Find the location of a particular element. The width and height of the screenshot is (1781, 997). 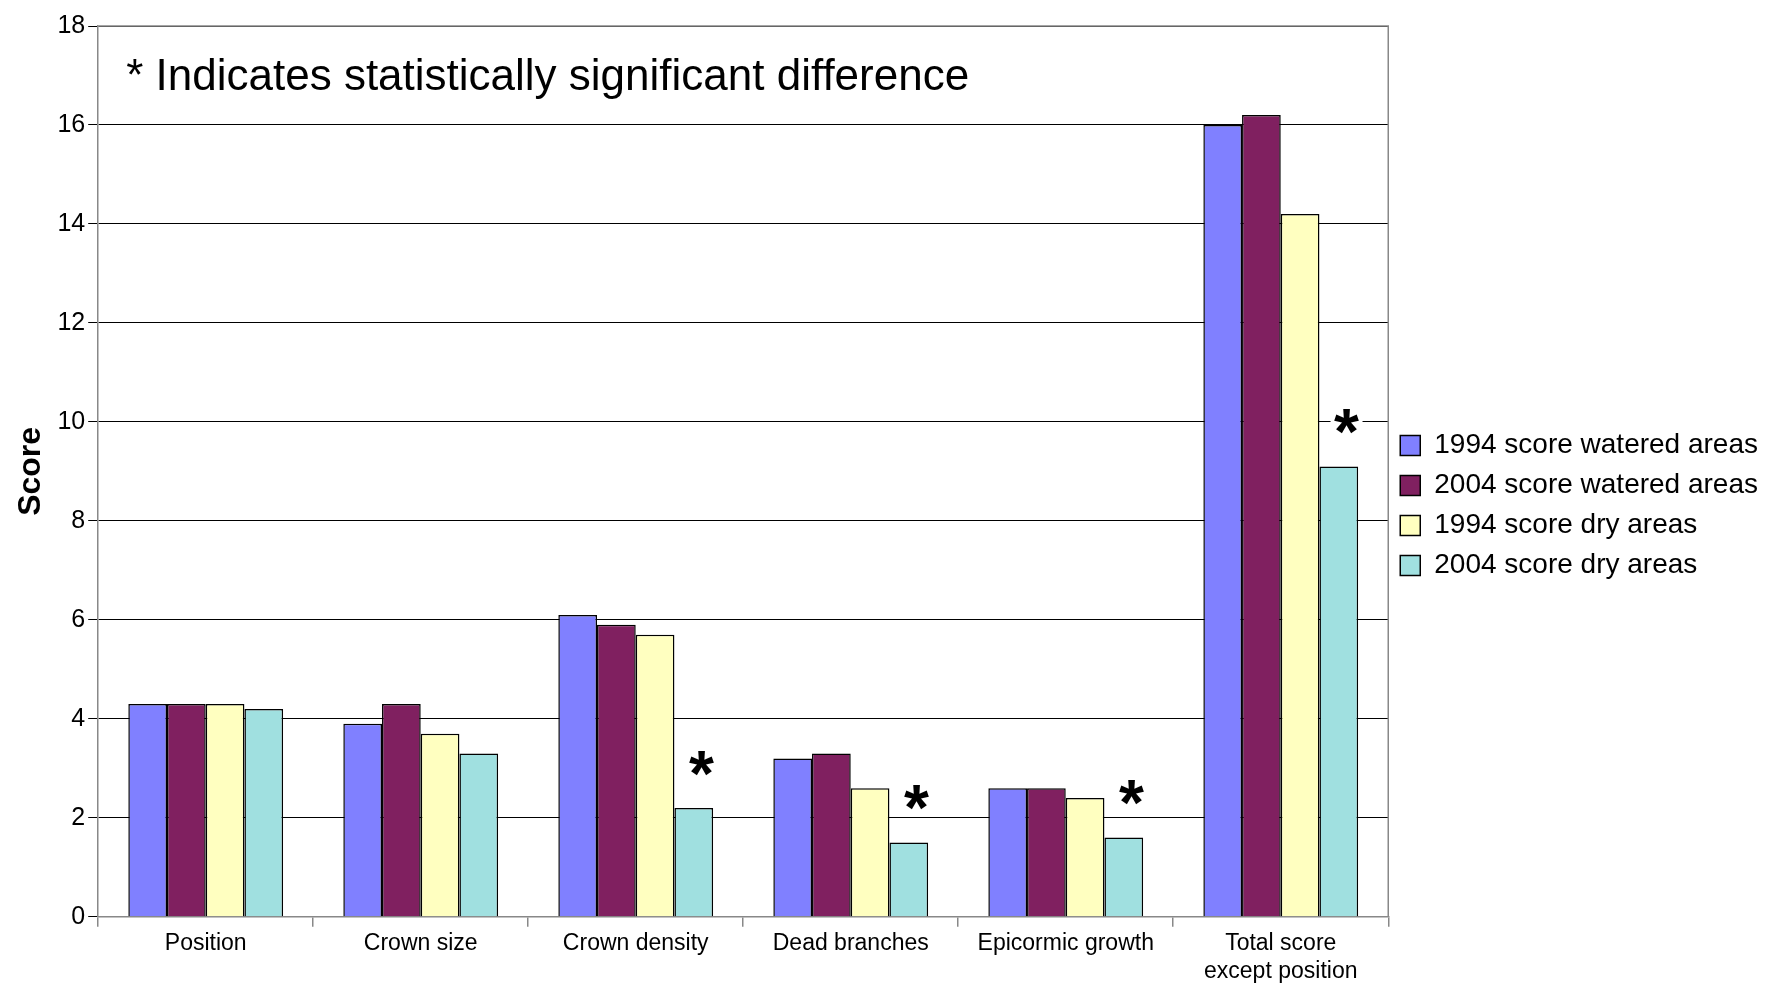

y-tick-label: 8 is located at coordinates (78, 518).